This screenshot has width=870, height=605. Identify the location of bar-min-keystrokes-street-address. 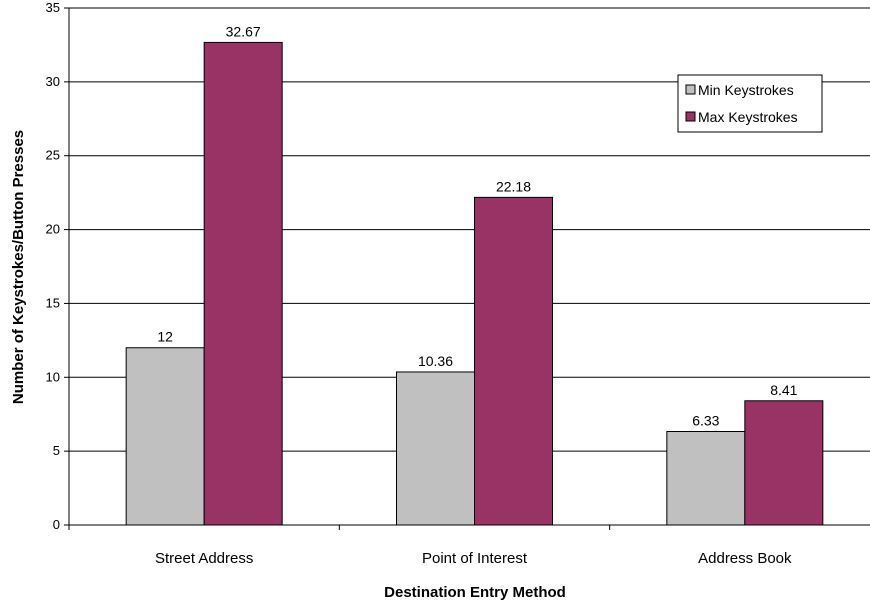
(165, 436).